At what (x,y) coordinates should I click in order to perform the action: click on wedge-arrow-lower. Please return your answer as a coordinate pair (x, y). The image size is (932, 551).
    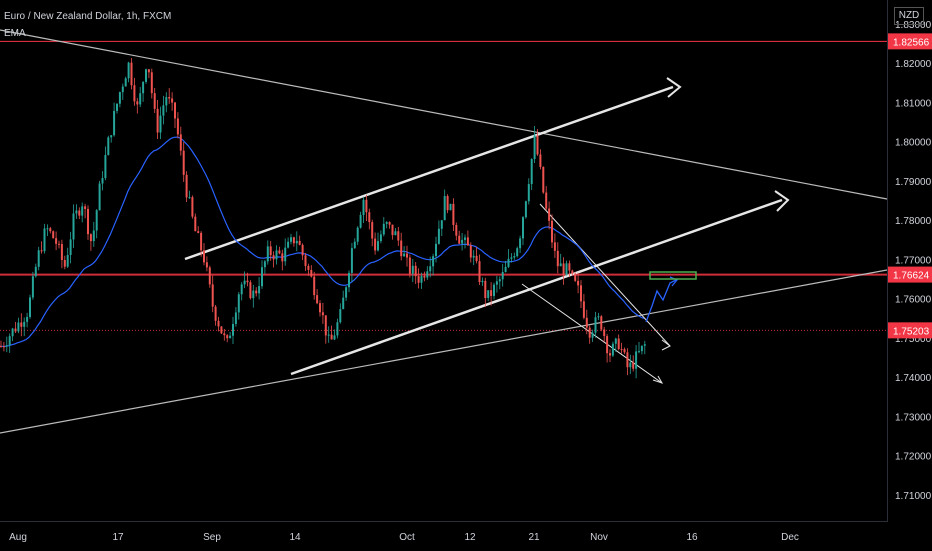
    Looking at the image, I should click on (658, 379).